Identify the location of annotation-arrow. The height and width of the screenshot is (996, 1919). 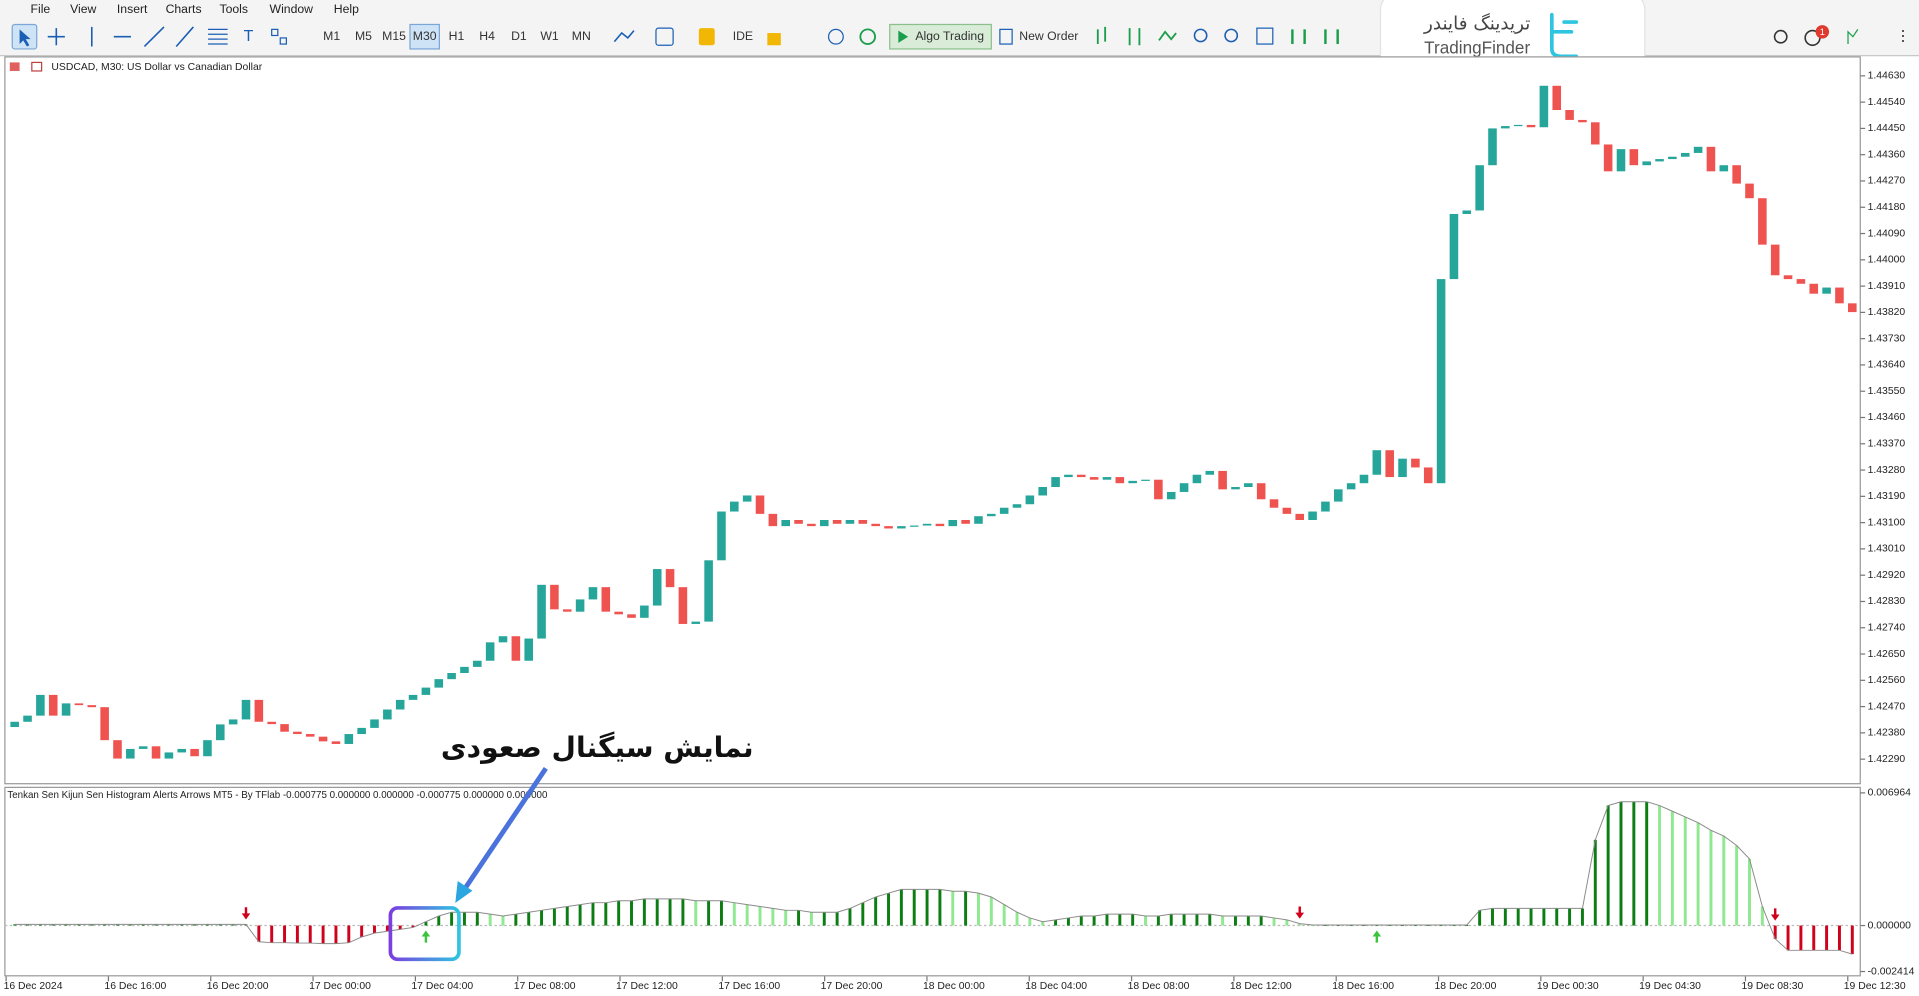
(505, 828).